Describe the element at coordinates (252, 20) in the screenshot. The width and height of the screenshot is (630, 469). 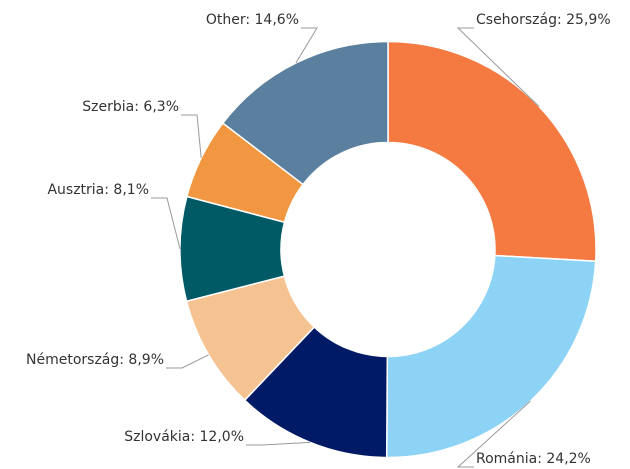
I see `slice-label: Other: 14,6%` at that location.